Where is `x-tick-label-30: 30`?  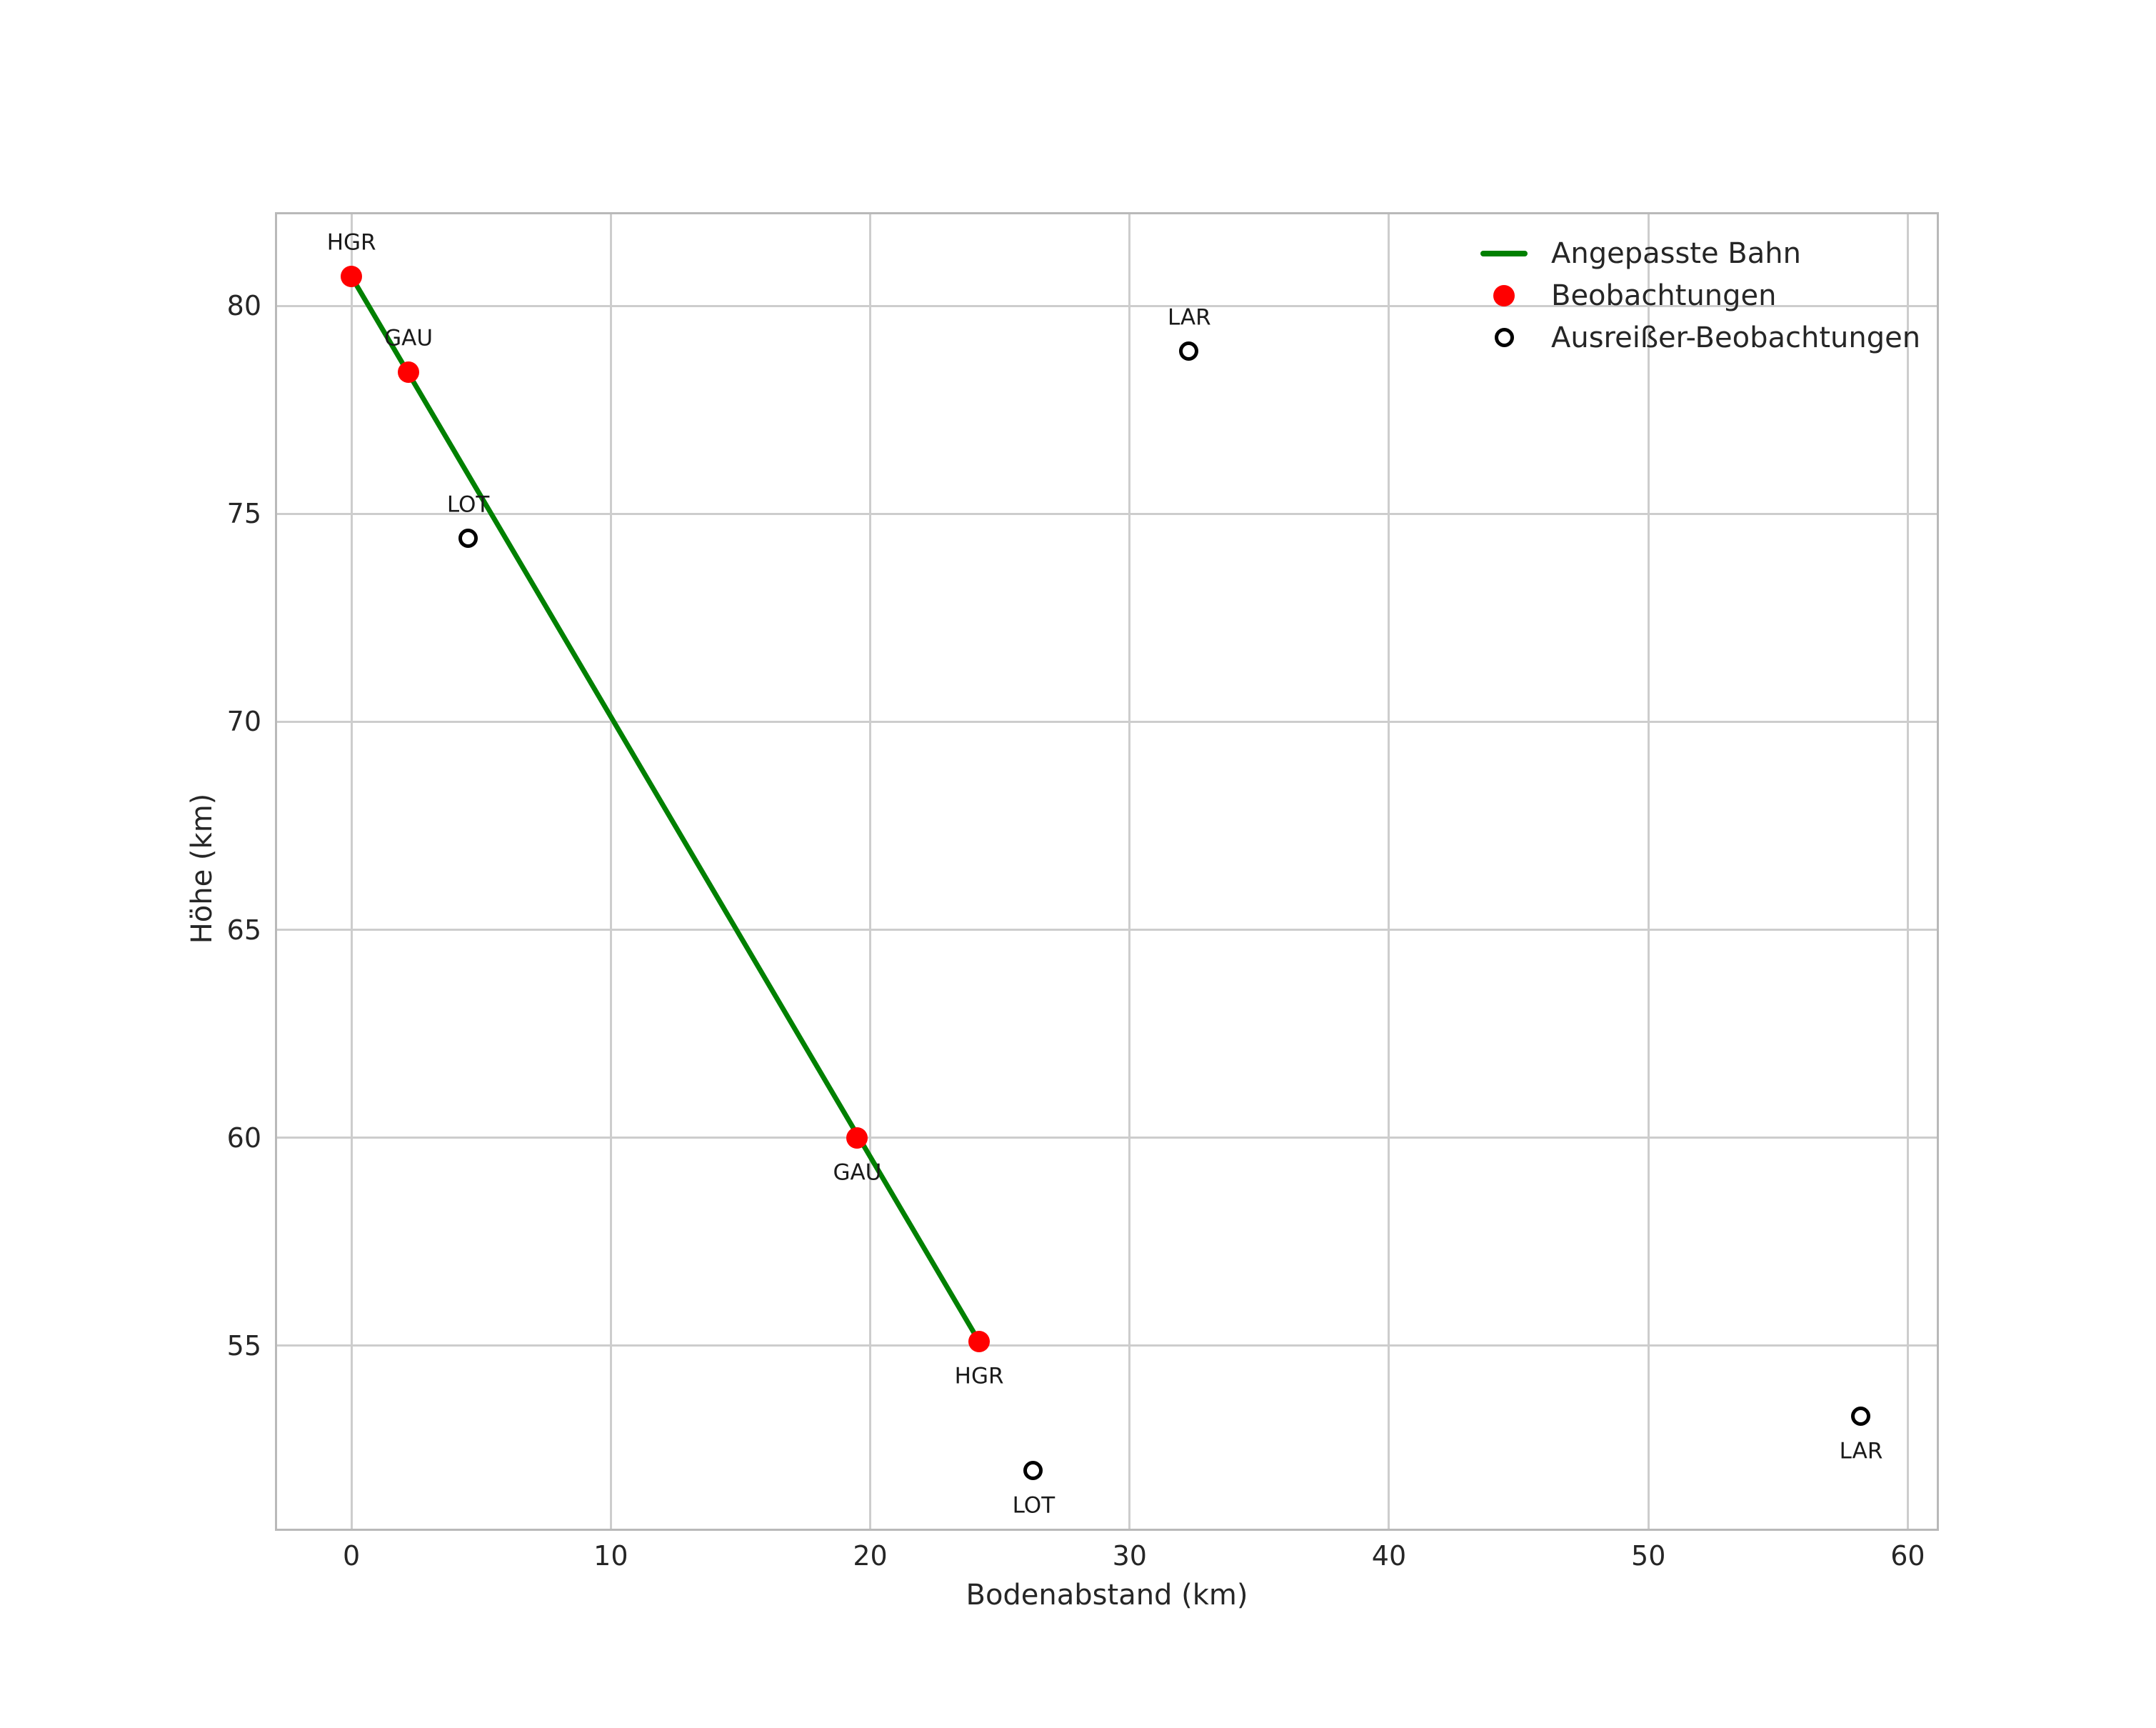
x-tick-label-30: 30 is located at coordinates (1129, 1556).